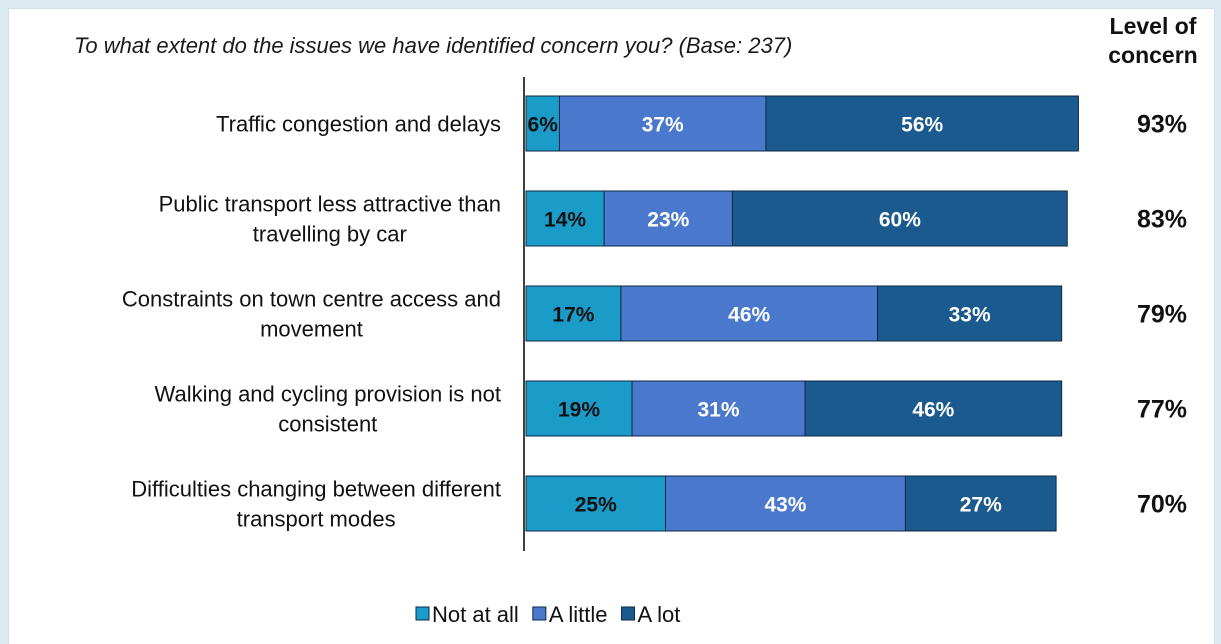  Describe the element at coordinates (316, 519) in the screenshot. I see `category-label: transport modes` at that location.